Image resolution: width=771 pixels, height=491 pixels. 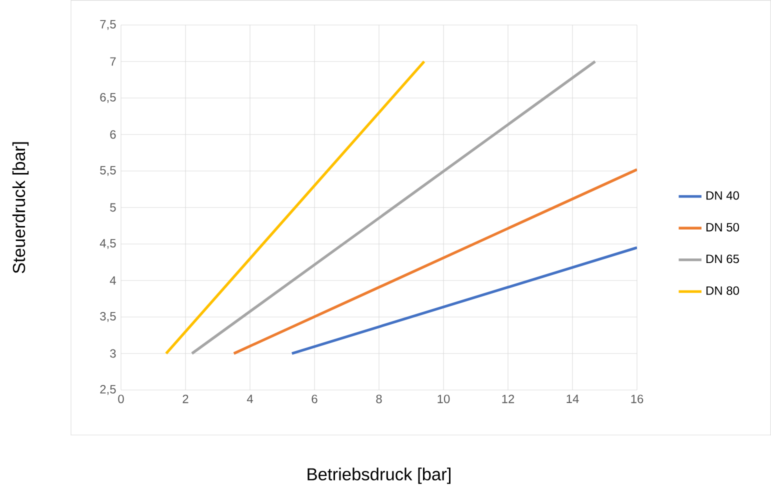 I want to click on y-axis-title: Steuerdruck [bar], so click(x=20, y=208).